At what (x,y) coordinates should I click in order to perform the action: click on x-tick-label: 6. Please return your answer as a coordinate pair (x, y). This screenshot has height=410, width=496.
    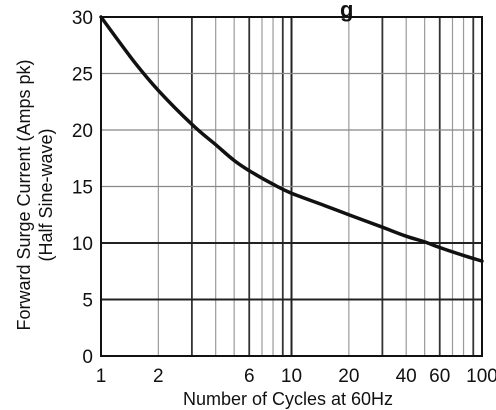
    Looking at the image, I should click on (249, 376).